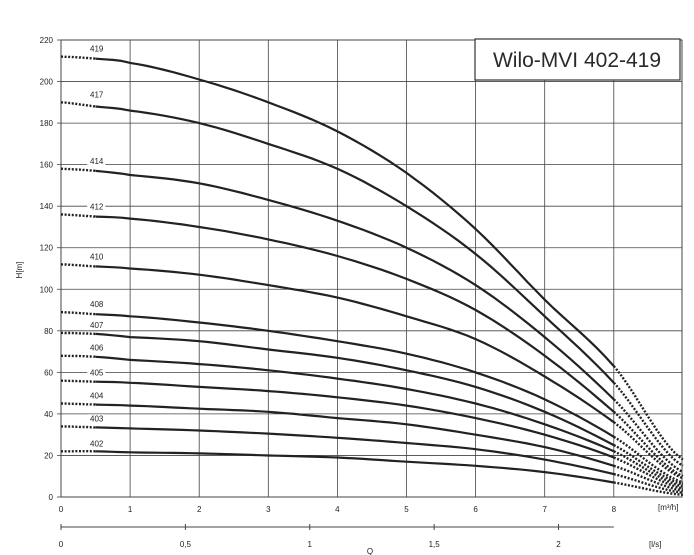 This screenshot has height=555, width=694. I want to click on x2-tick-label: 1, so click(310, 544).